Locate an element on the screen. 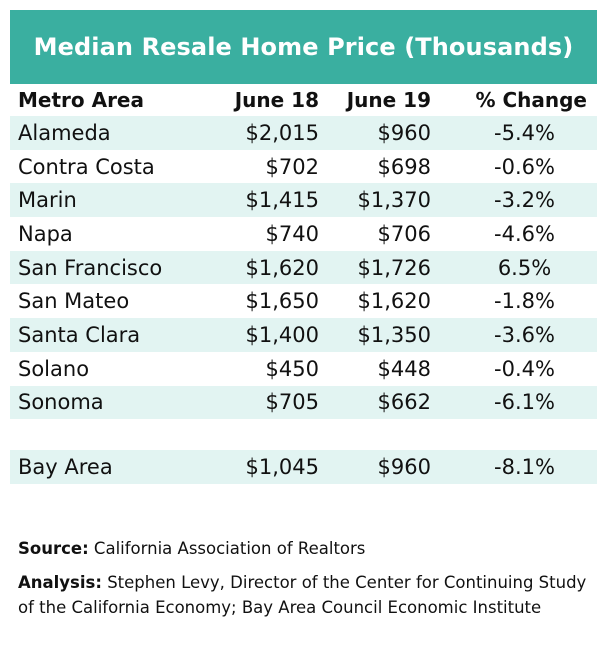 This screenshot has width=609, height=668. percent-change-cell: -0.4% is located at coordinates (524, 368).